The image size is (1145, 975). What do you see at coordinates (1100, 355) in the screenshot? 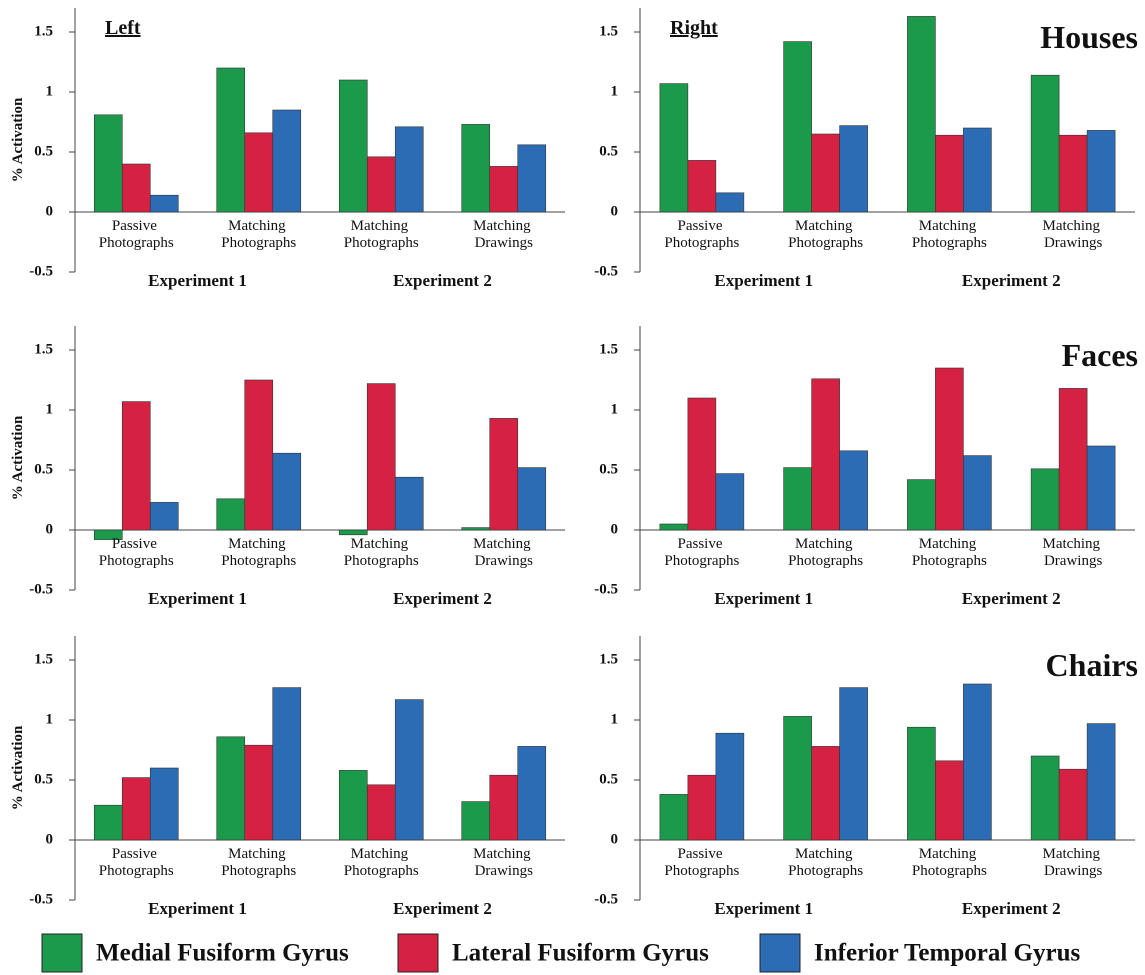
I see `panel-annotation: Faces` at bounding box center [1100, 355].